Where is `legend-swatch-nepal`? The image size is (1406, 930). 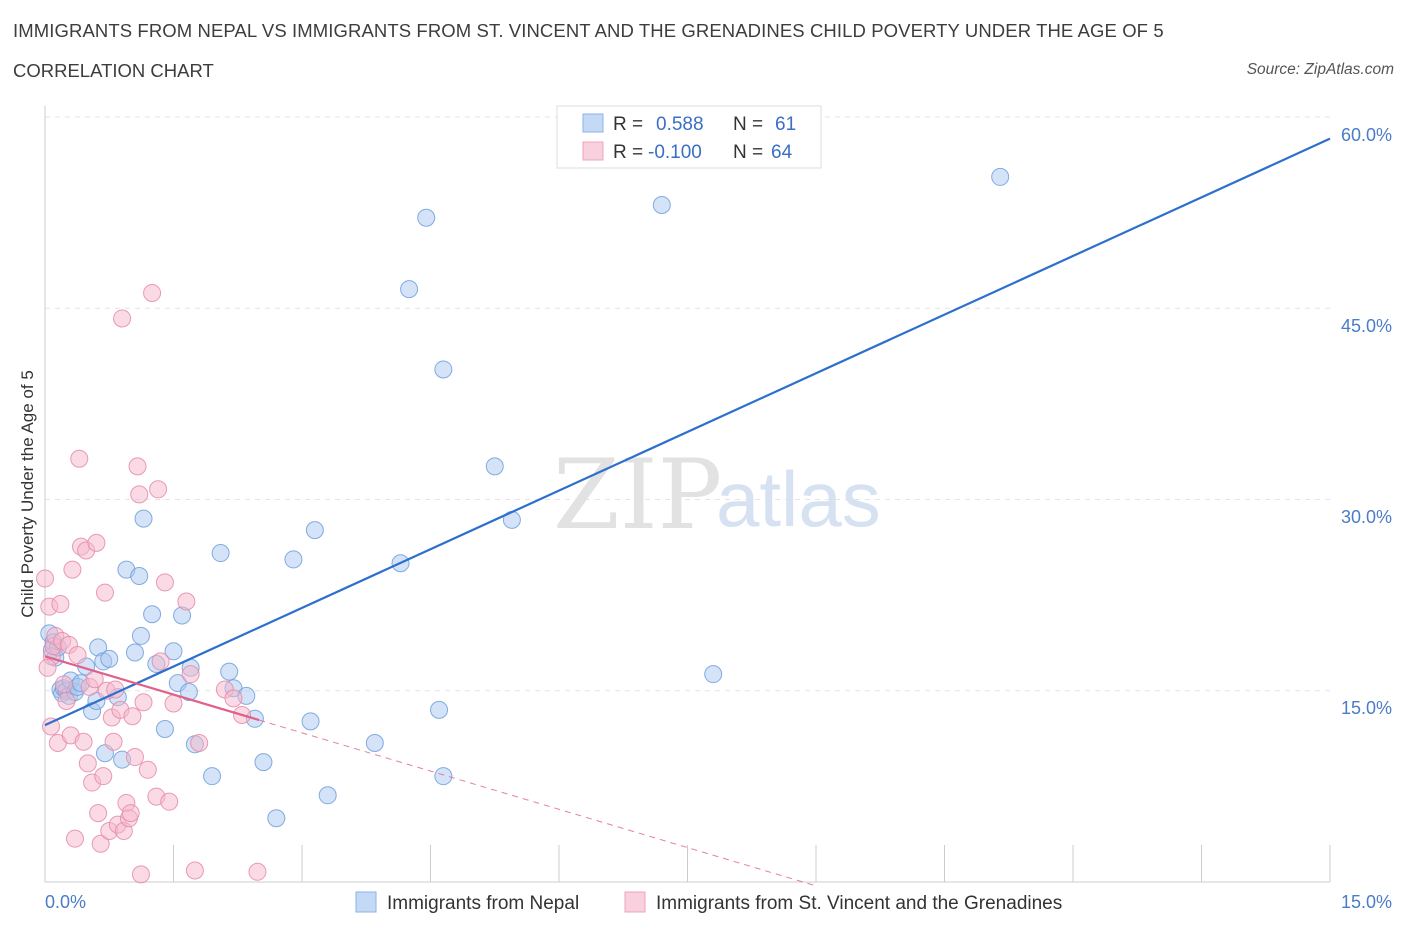 legend-swatch-nepal is located at coordinates (366, 902).